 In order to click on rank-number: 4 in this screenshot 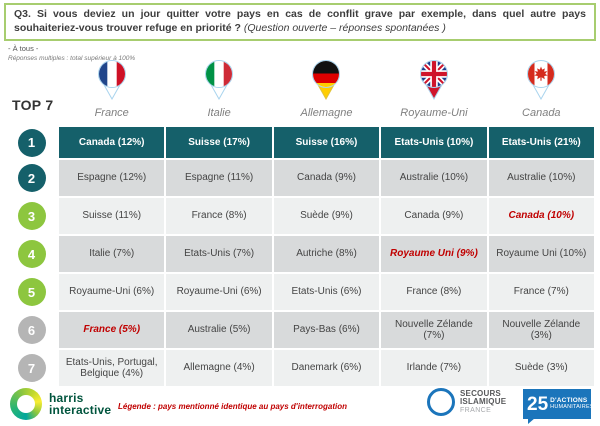, I will do `click(31, 254)`.